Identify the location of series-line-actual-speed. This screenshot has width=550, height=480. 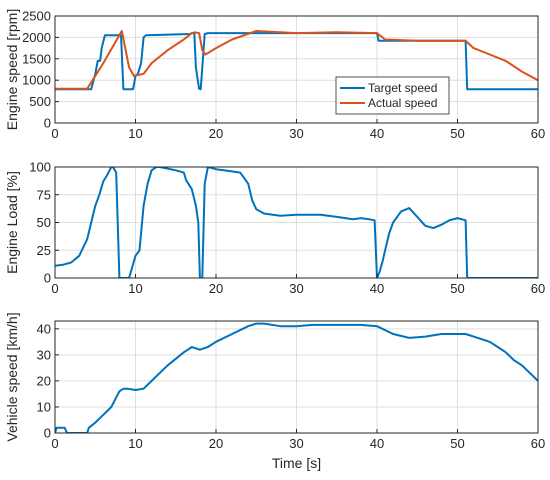
(296, 60).